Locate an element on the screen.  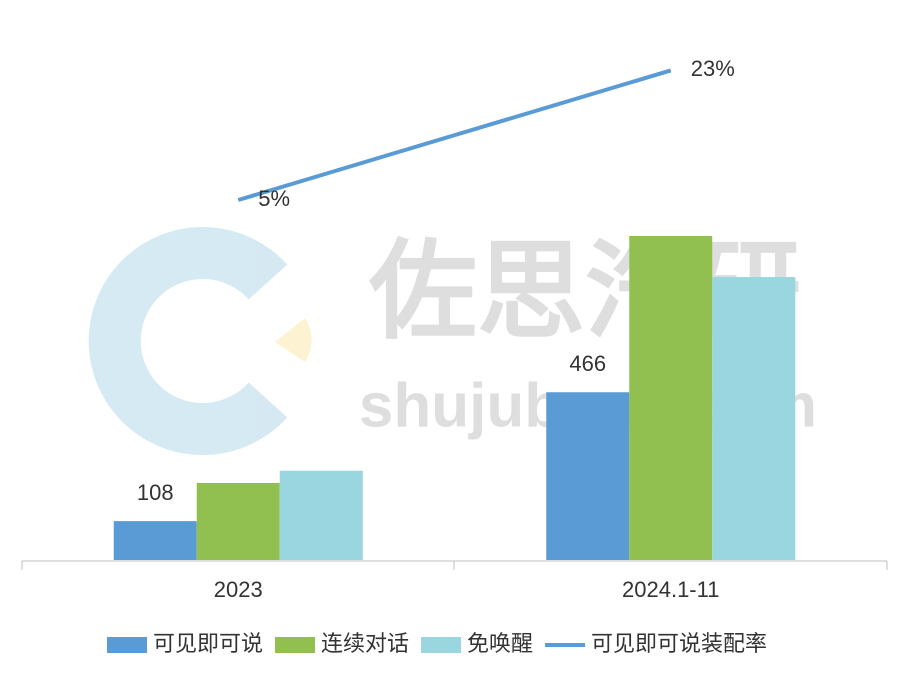
data-label: 108 is located at coordinates (155, 492).